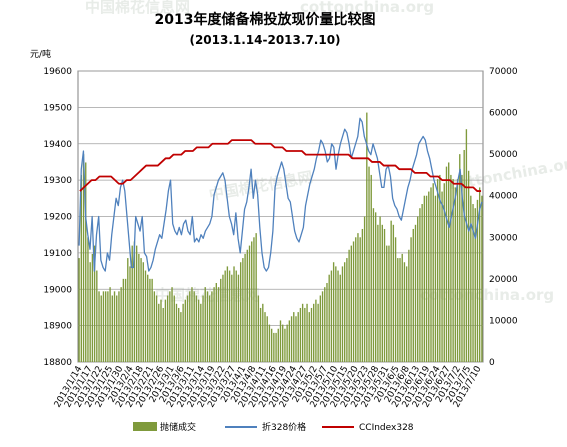 Image resolution: width=567 pixels, height=447 pixels. I want to click on legend-label: CCIndex328, so click(386, 428).